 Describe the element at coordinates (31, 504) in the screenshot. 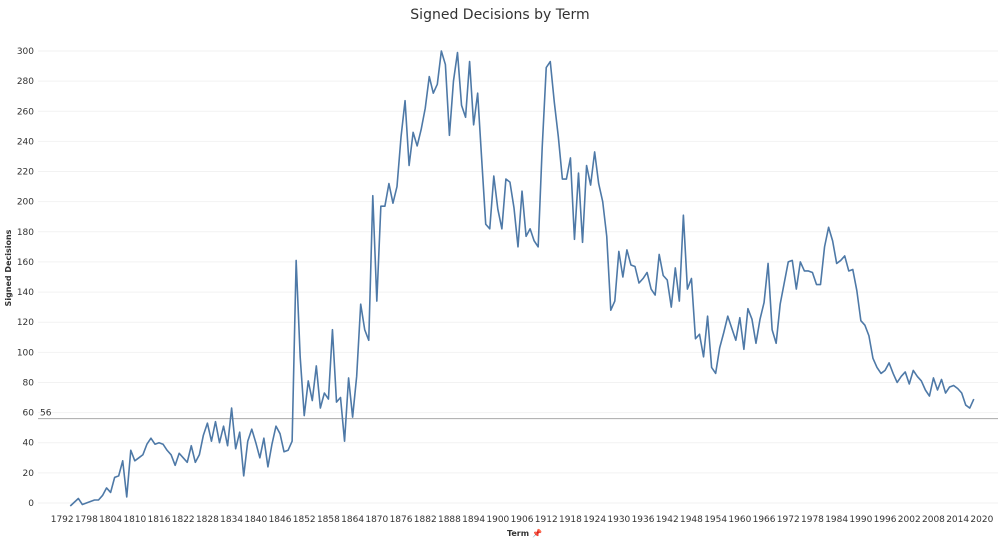

I see `y-tick-label: 0` at that location.